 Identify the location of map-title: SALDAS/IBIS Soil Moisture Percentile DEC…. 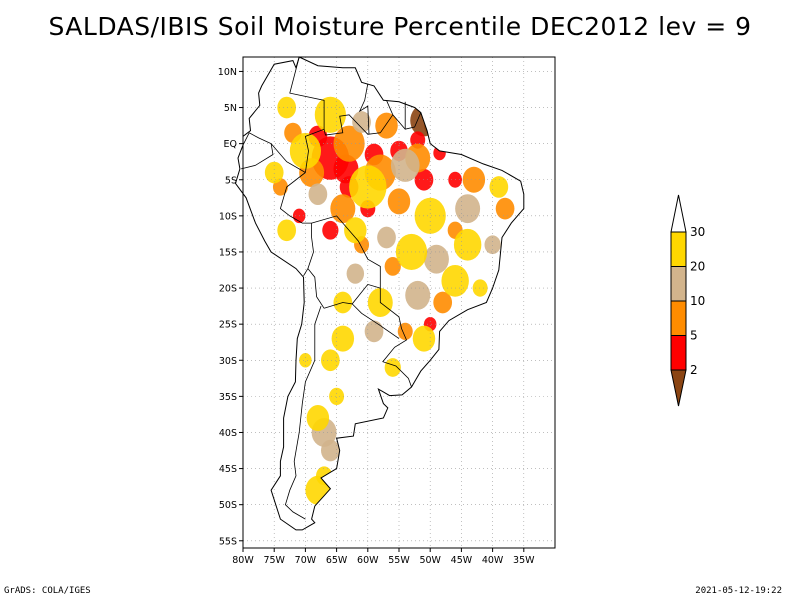
(400, 26).